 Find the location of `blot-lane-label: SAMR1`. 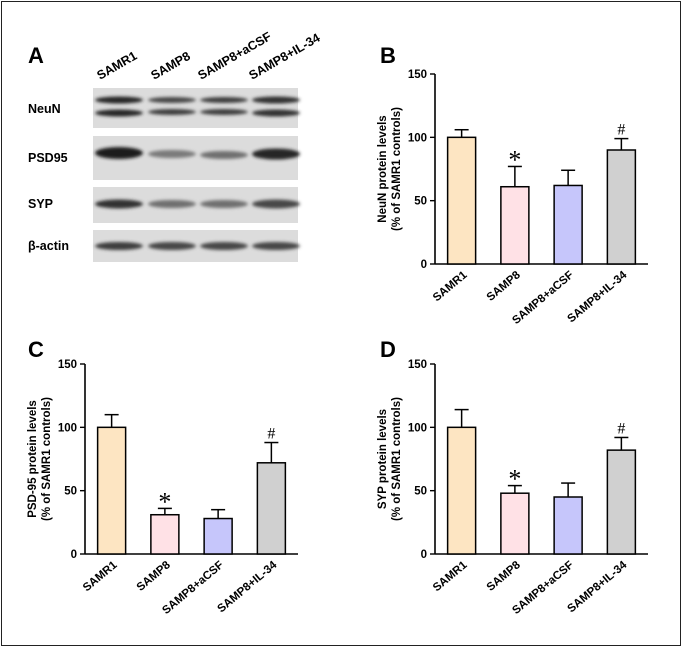

blot-lane-label: SAMR1 is located at coordinates (117, 66).